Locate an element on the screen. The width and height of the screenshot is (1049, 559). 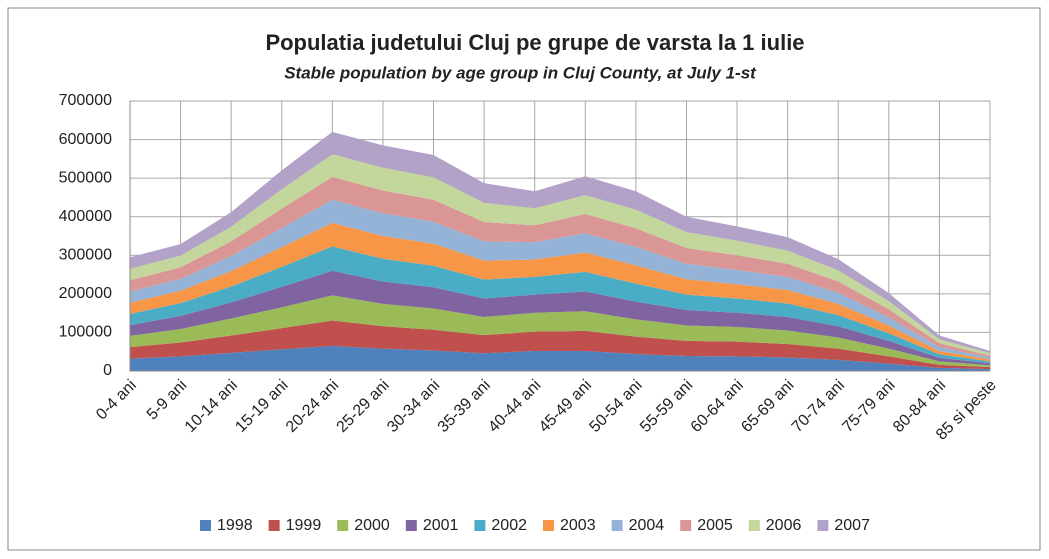
legend-label: 1999 is located at coordinates (304, 525).